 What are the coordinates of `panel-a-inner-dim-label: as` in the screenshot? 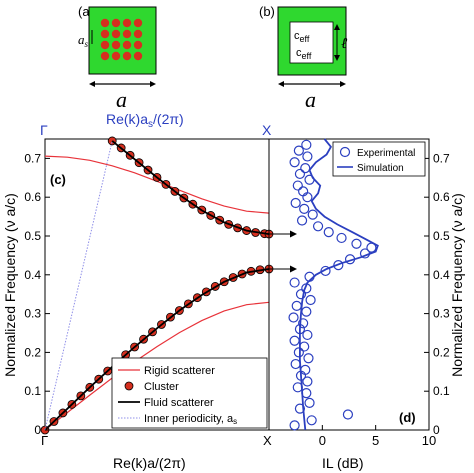 It's located at (83, 40).